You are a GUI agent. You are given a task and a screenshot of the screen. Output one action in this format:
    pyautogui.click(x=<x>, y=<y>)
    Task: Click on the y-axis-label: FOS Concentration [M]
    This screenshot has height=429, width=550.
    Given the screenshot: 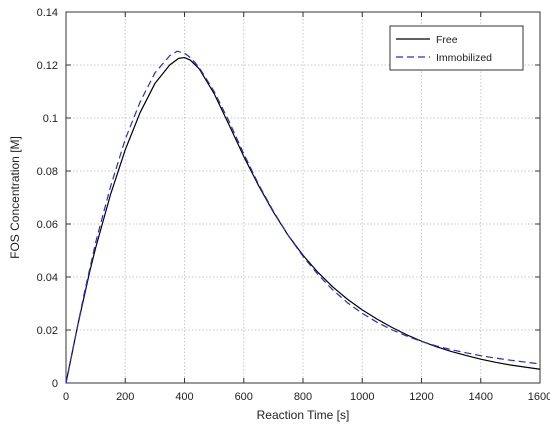 What is the action you would take?
    pyautogui.click(x=15, y=197)
    